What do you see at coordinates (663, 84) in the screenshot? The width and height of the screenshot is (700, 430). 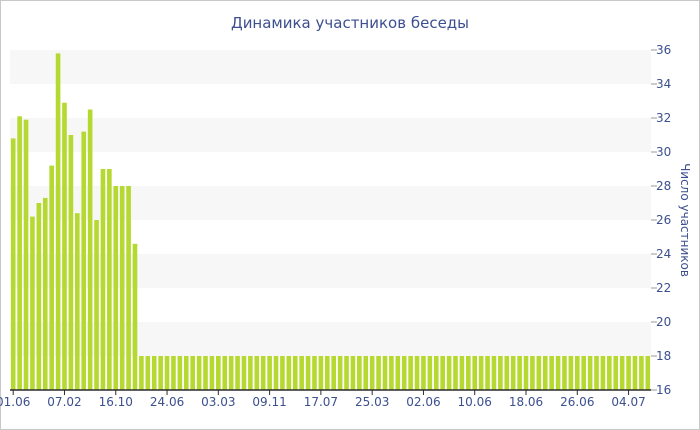 I see `y-tick-label: 34` at bounding box center [663, 84].